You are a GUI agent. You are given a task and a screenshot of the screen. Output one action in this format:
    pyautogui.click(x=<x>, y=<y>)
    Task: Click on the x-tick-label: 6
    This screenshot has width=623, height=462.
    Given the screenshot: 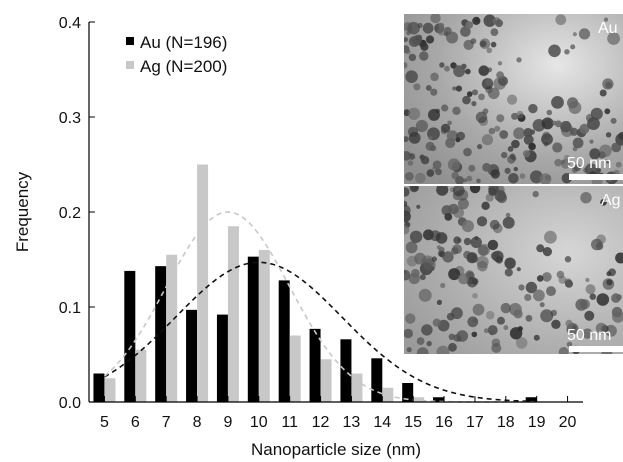 What is the action you would take?
    pyautogui.click(x=135, y=422)
    